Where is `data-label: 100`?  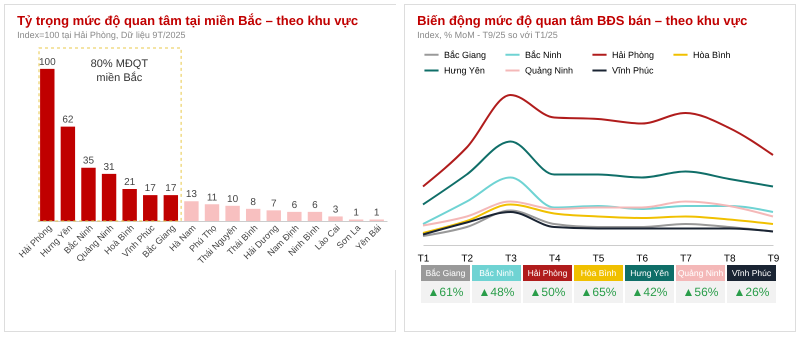 data-label: 100 is located at coordinates (47, 62).